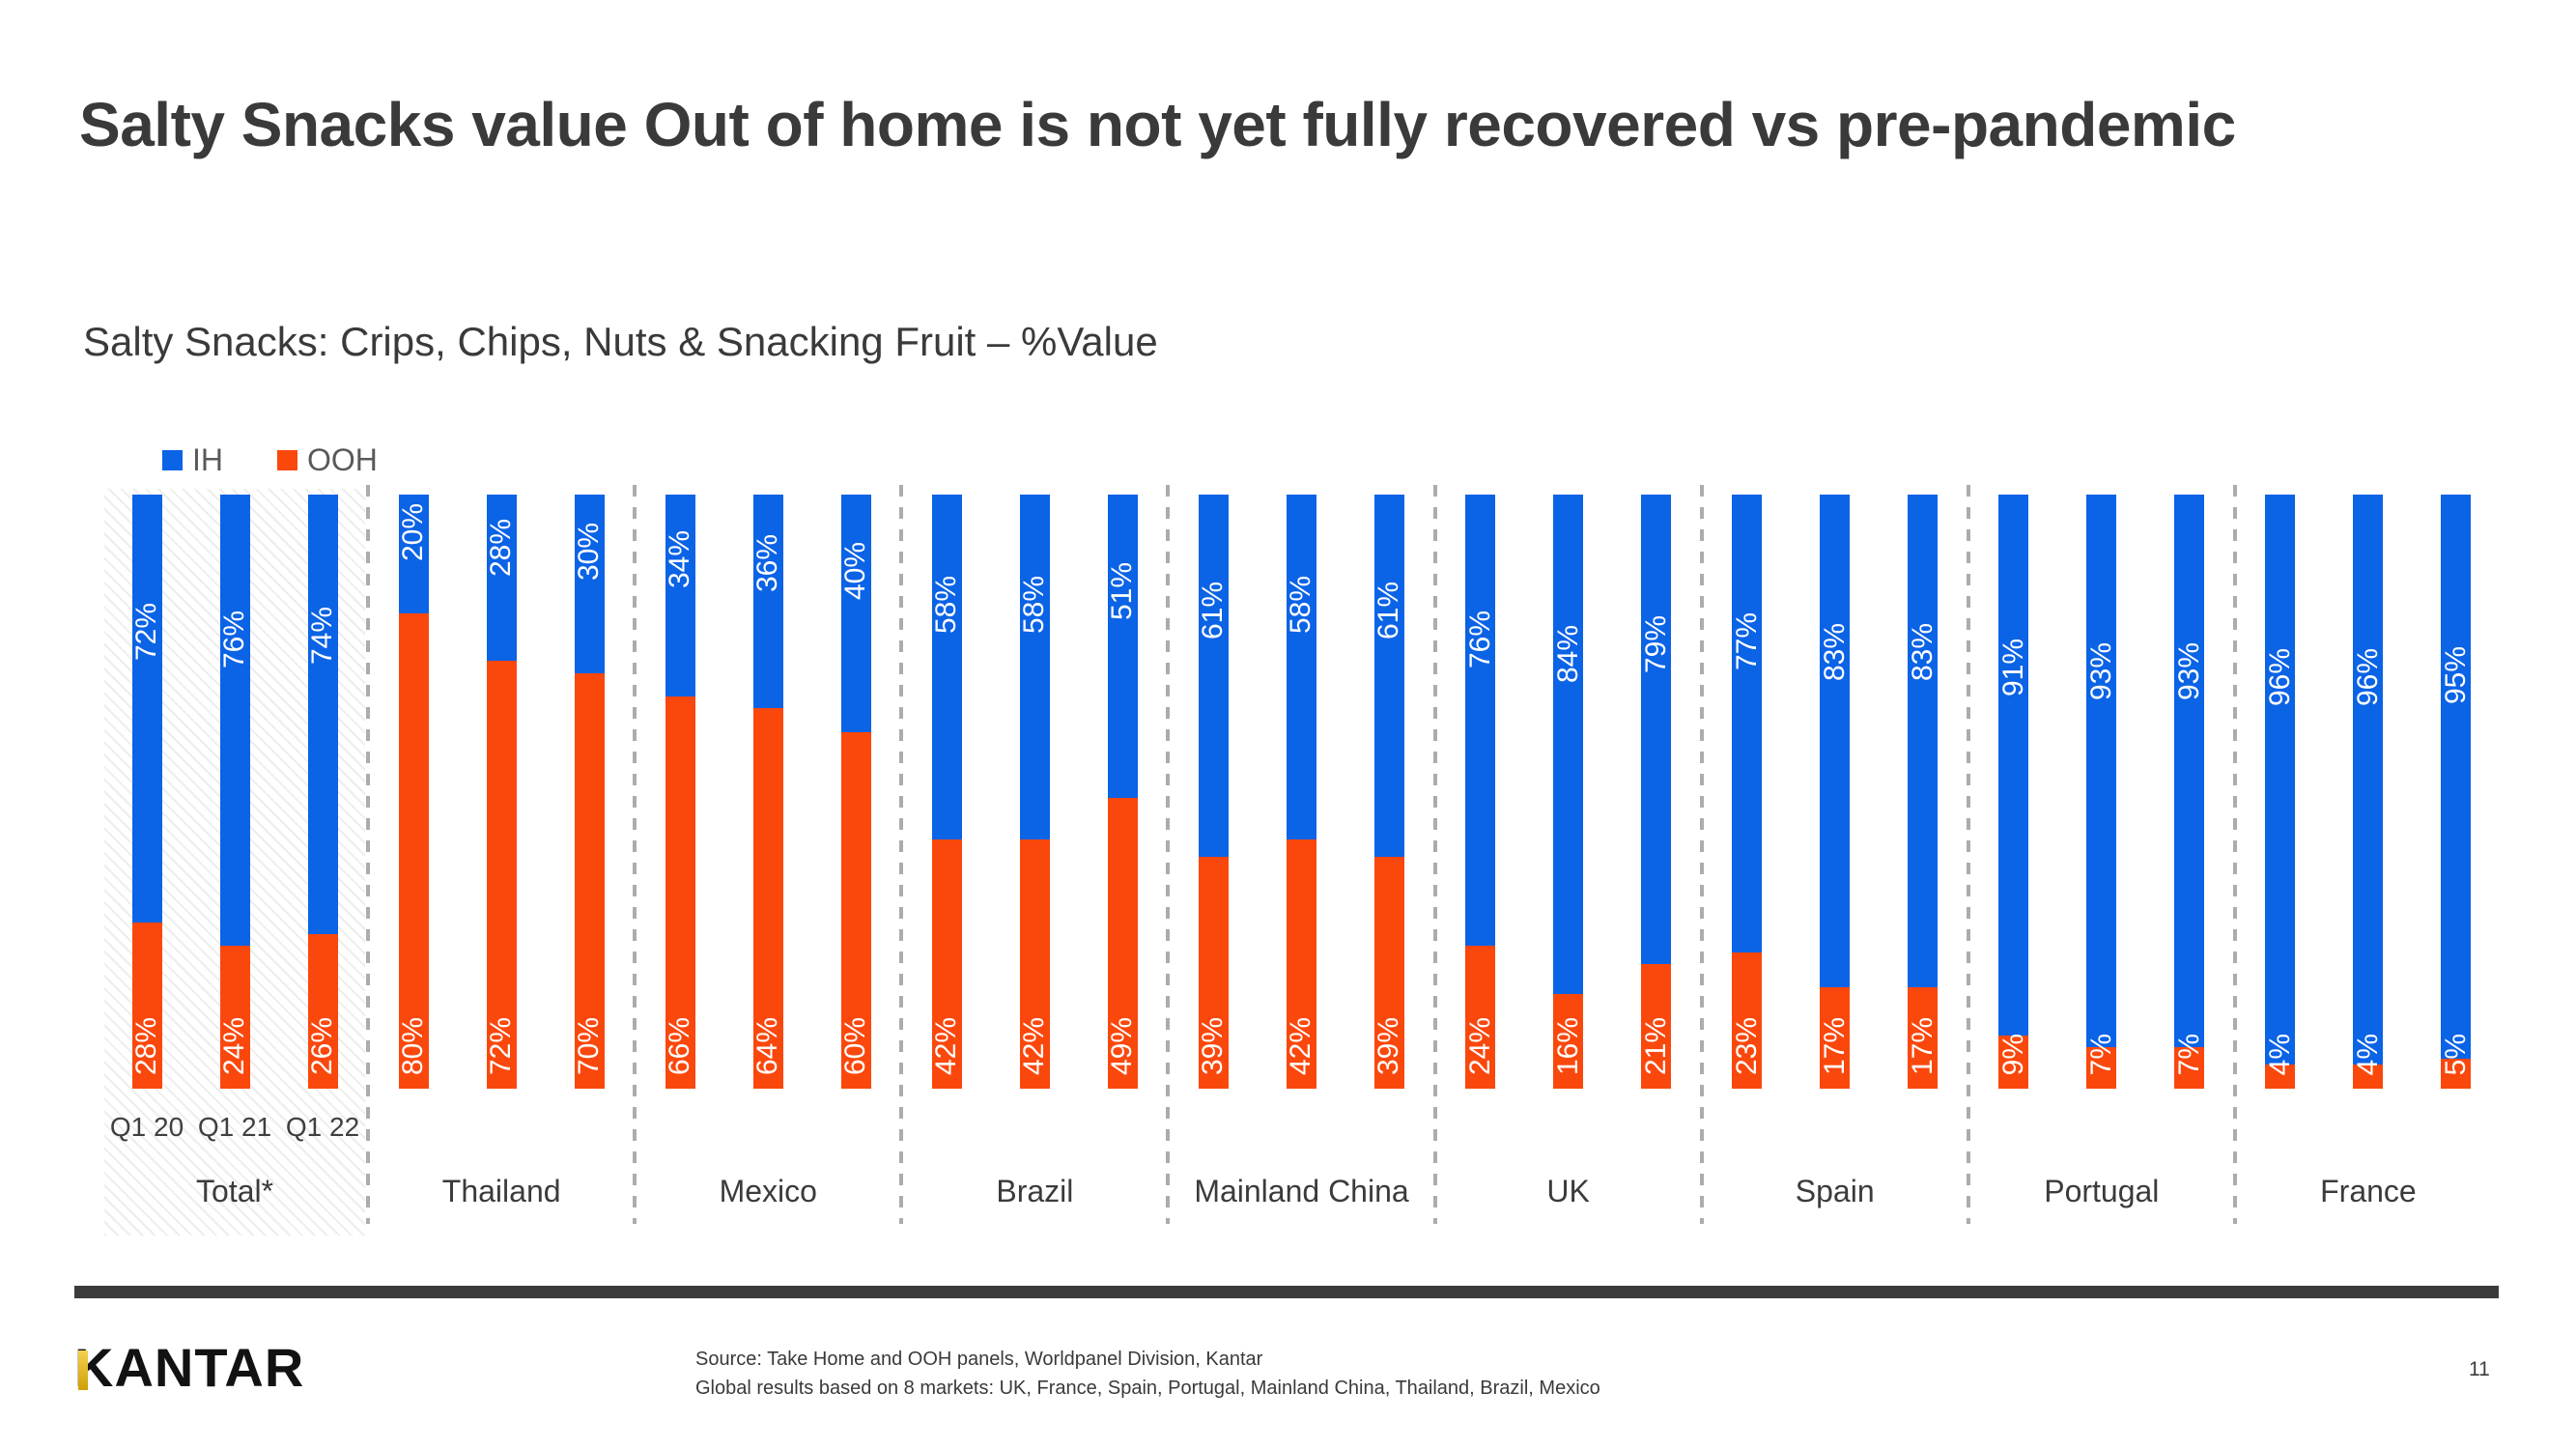 The height and width of the screenshot is (1449, 2576). What do you see at coordinates (322, 1011) in the screenshot?
I see `ooh-segment: 26%` at bounding box center [322, 1011].